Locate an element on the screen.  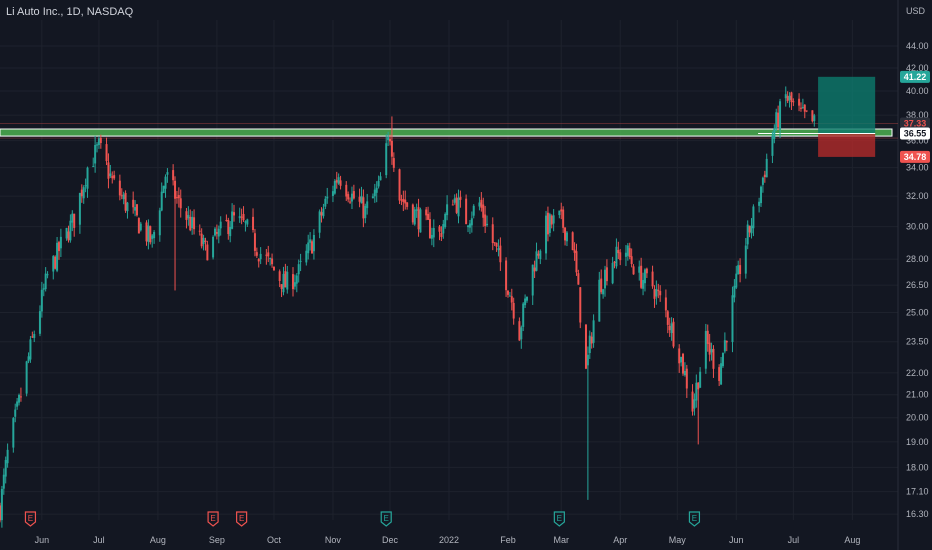
x-tick-label: Feb is located at coordinates (508, 540).